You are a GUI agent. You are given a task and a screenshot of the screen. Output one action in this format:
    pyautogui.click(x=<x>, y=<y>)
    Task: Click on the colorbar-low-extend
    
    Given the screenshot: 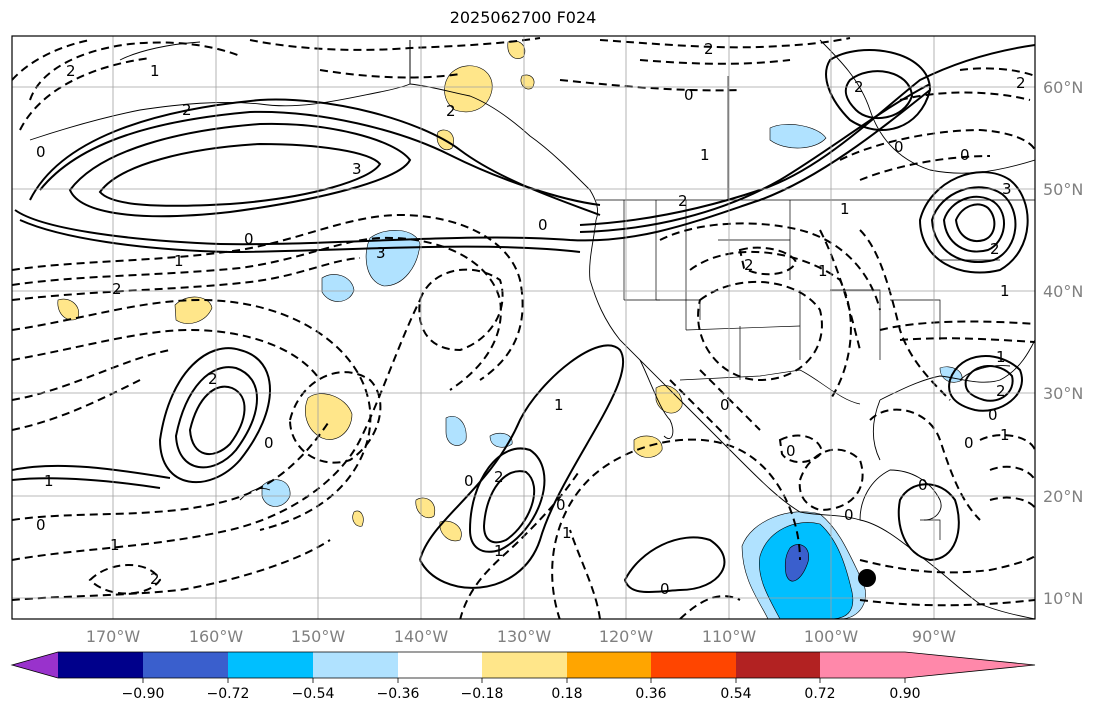 What is the action you would take?
    pyautogui.click(x=35, y=665)
    